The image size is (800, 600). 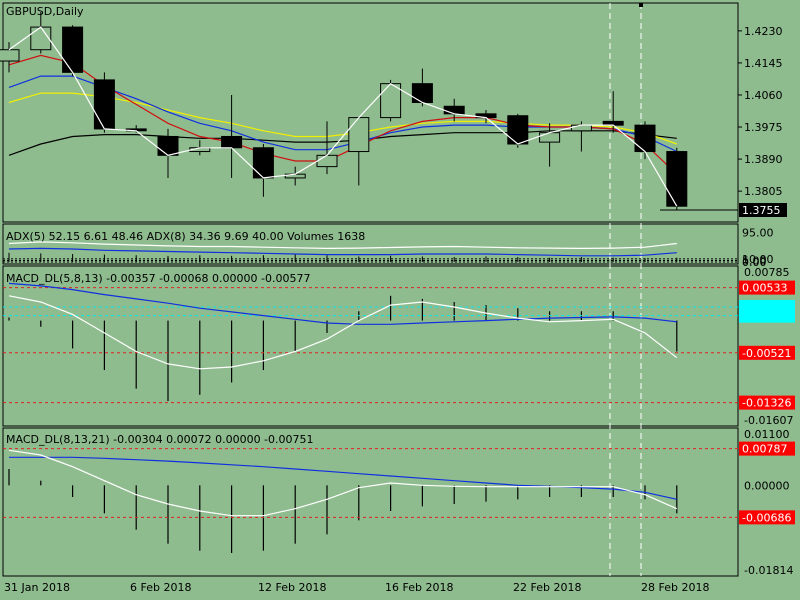 I want to click on adx-white-line, so click(x=342, y=245).